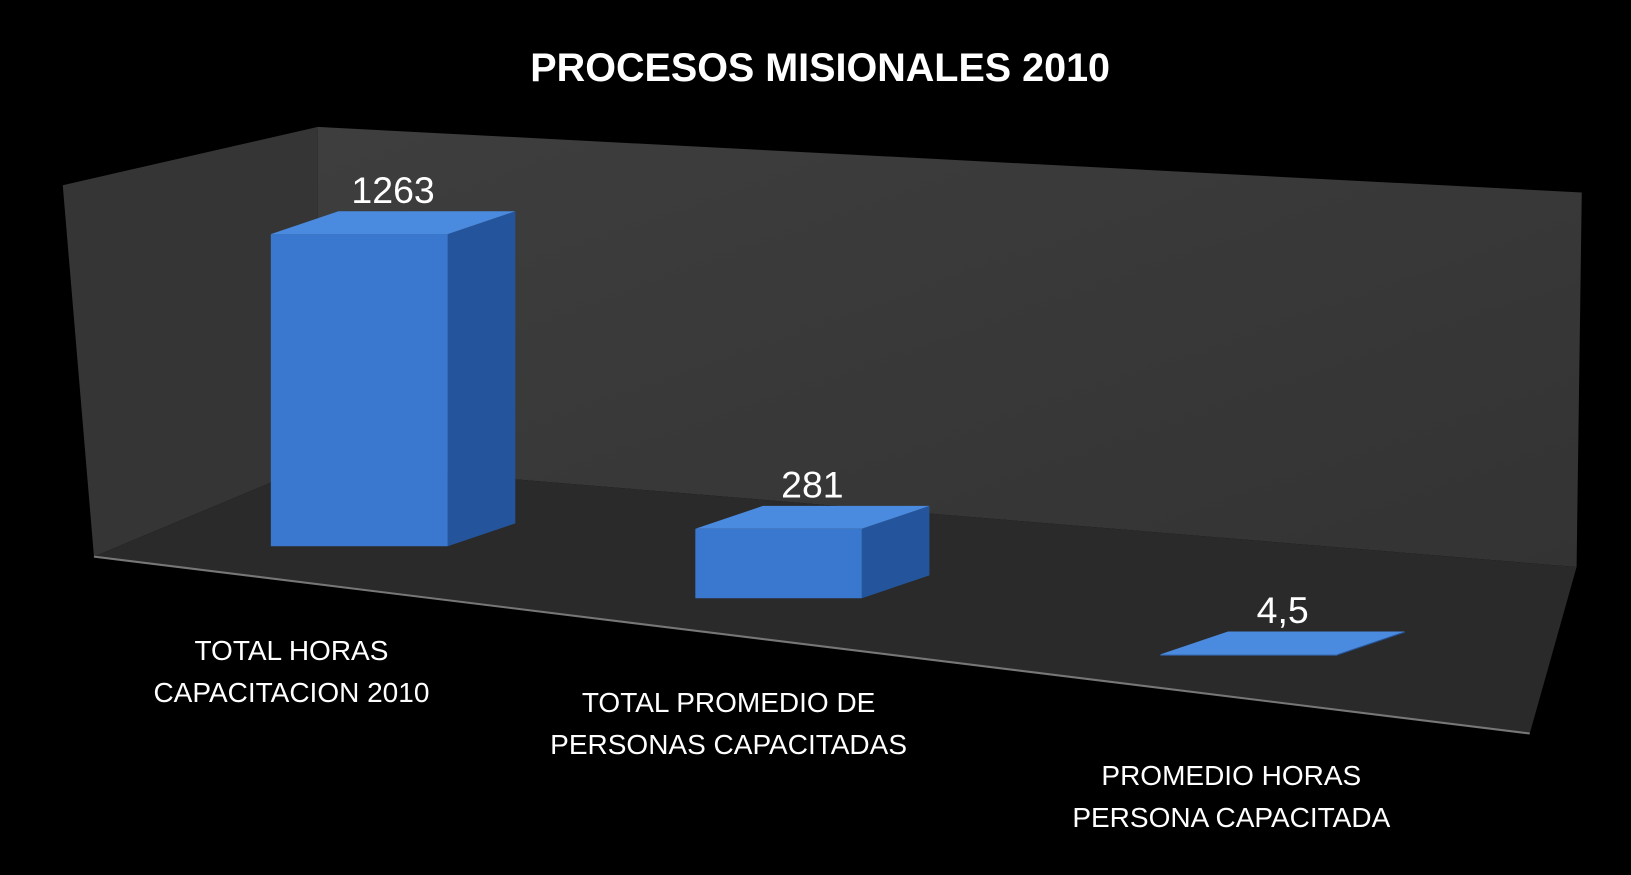 The image size is (1631, 875). I want to click on value-label: 1263, so click(392, 190).